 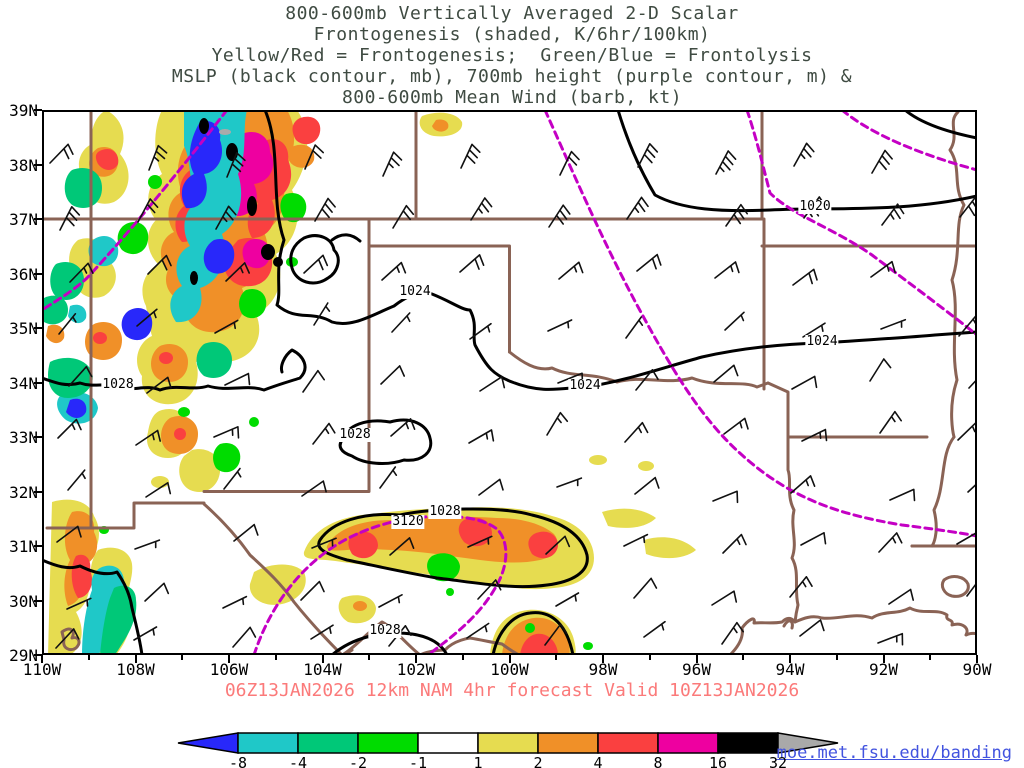 I want to click on lat-tick-label: 34N, so click(x=23, y=383).